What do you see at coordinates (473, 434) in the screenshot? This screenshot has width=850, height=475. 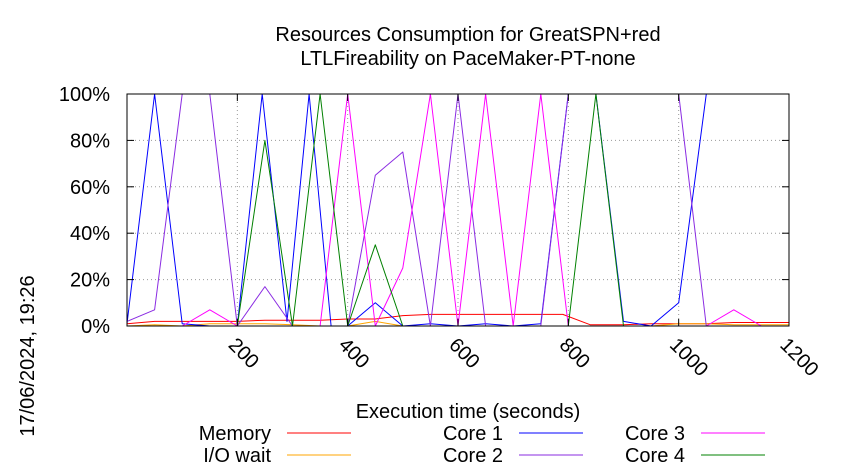 I see `legend-label-core-1: Core 1` at bounding box center [473, 434].